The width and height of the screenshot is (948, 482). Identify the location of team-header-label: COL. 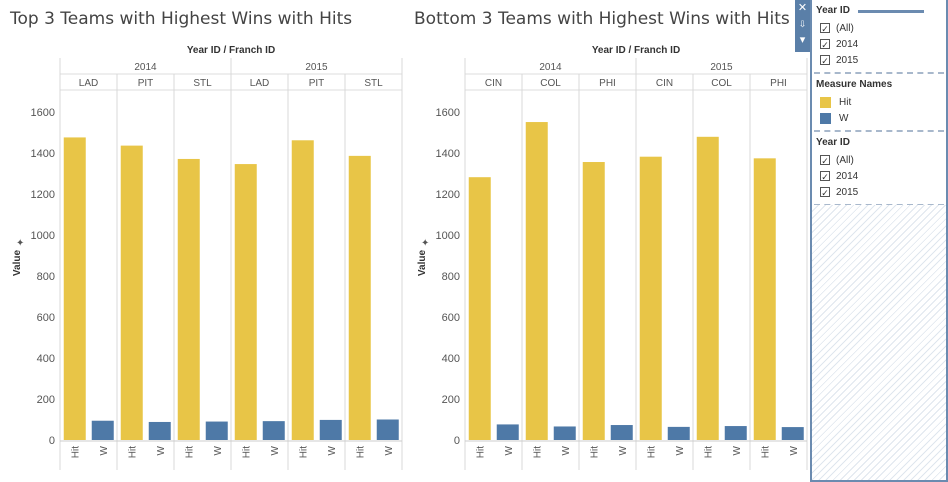
(721, 83).